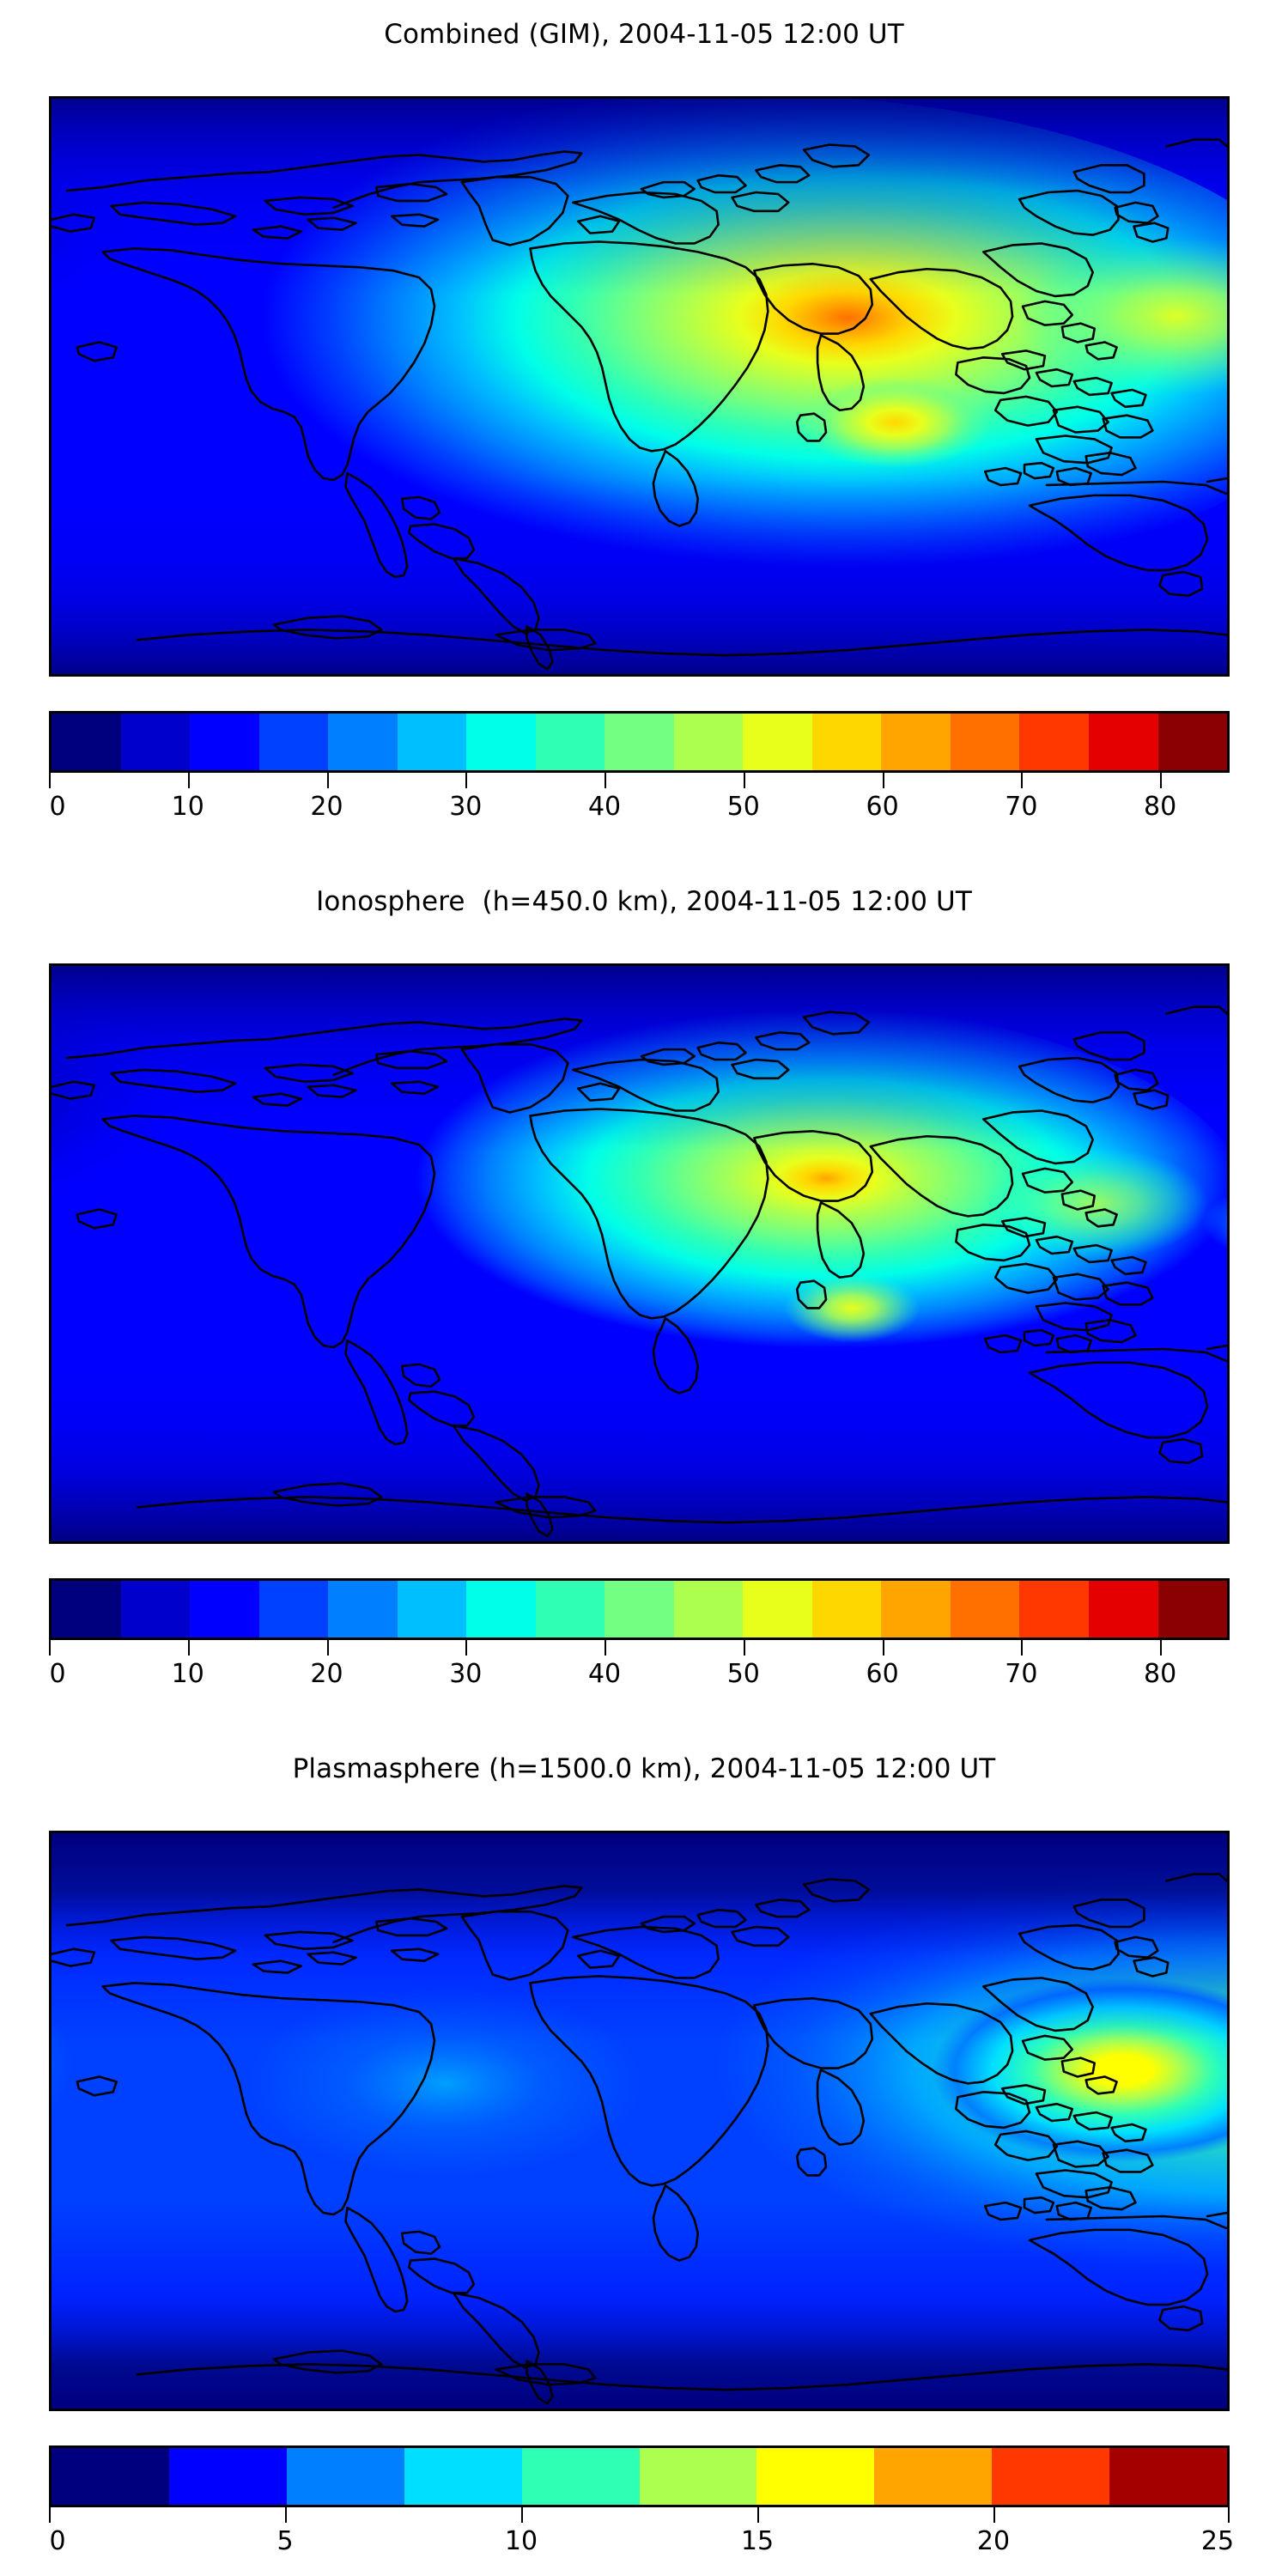 This screenshot has width=1288, height=2576. I want to click on colorbar-ticks-combined, so click(640, 782).